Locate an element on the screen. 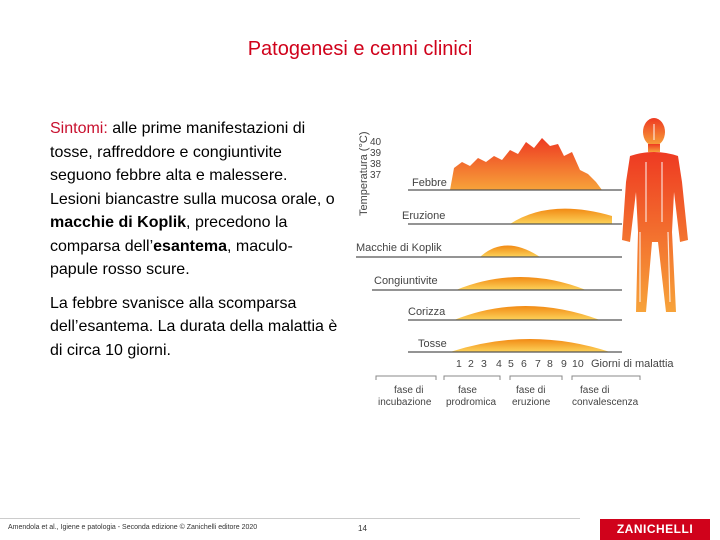 The image size is (720, 540). phase-1-line2: incubazione is located at coordinates (405, 402).